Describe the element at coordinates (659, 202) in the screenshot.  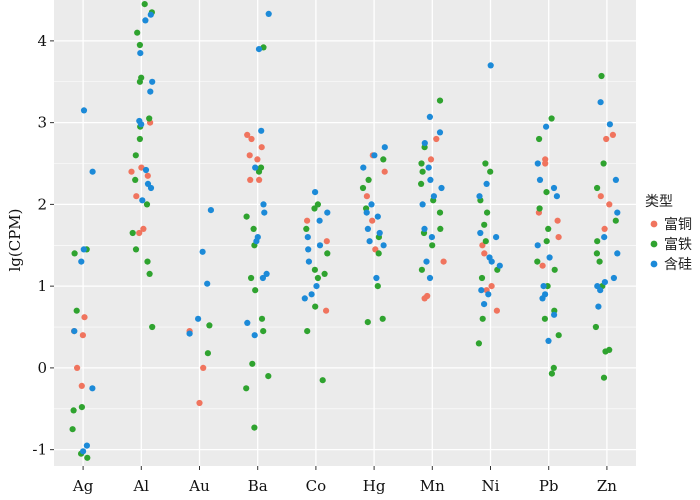
I see `legend-title: 类型` at that location.